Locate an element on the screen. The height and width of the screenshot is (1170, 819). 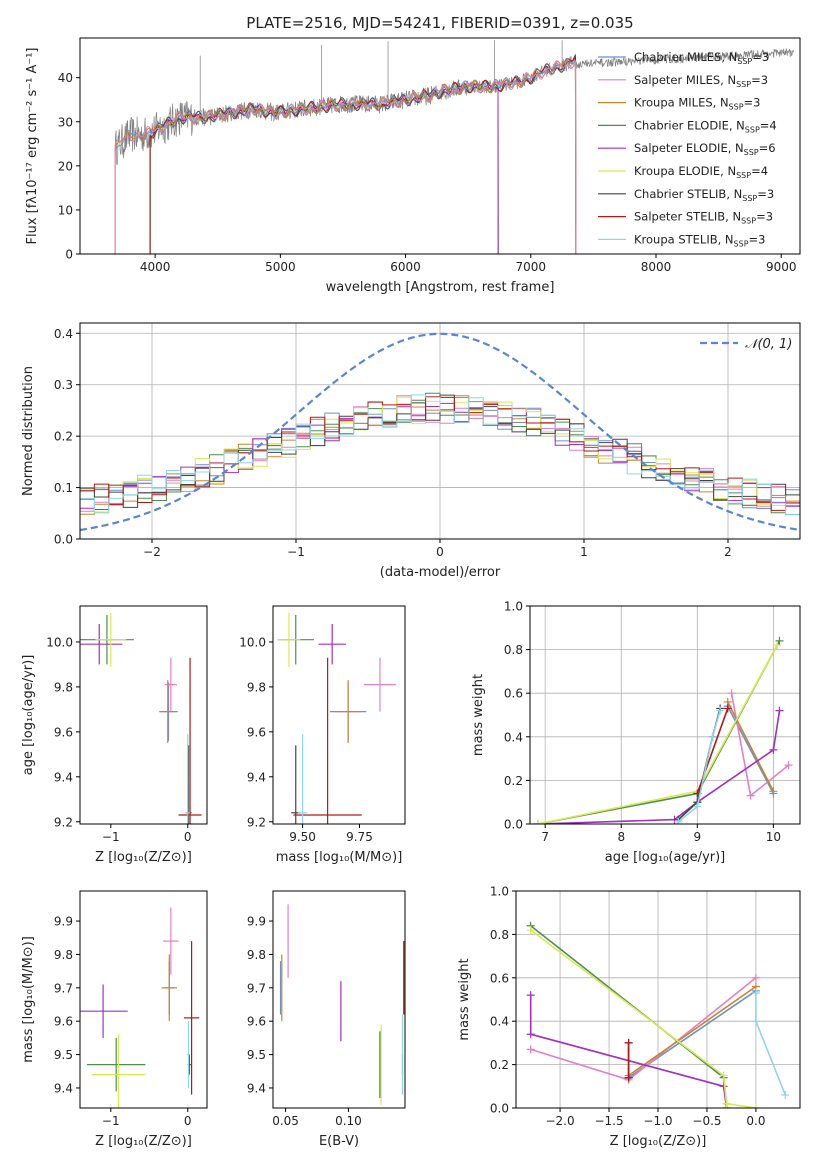
legend-label-chabrier-miles: Chabrier MILES, NSSP=3 is located at coordinates (701, 58).